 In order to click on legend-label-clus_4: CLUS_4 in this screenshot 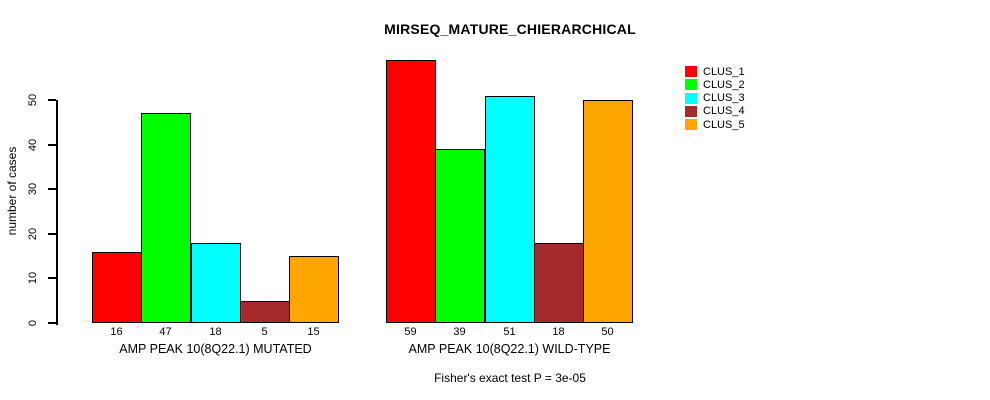, I will do `click(724, 111)`.